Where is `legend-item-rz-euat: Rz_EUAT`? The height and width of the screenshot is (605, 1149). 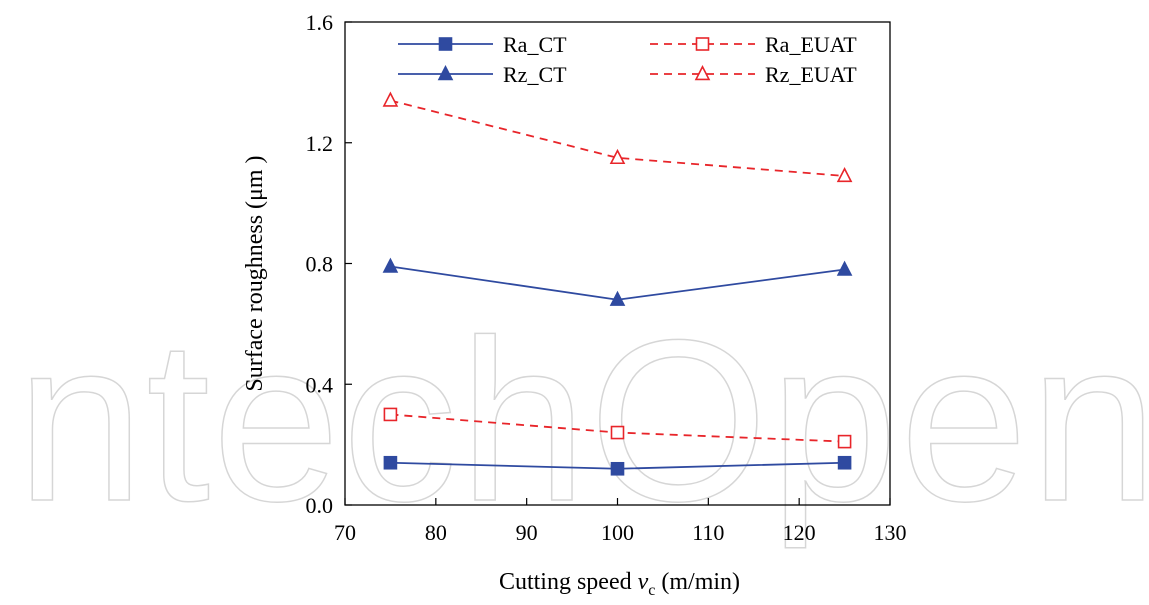 legend-item-rz-euat: Rz_EUAT is located at coordinates (753, 74).